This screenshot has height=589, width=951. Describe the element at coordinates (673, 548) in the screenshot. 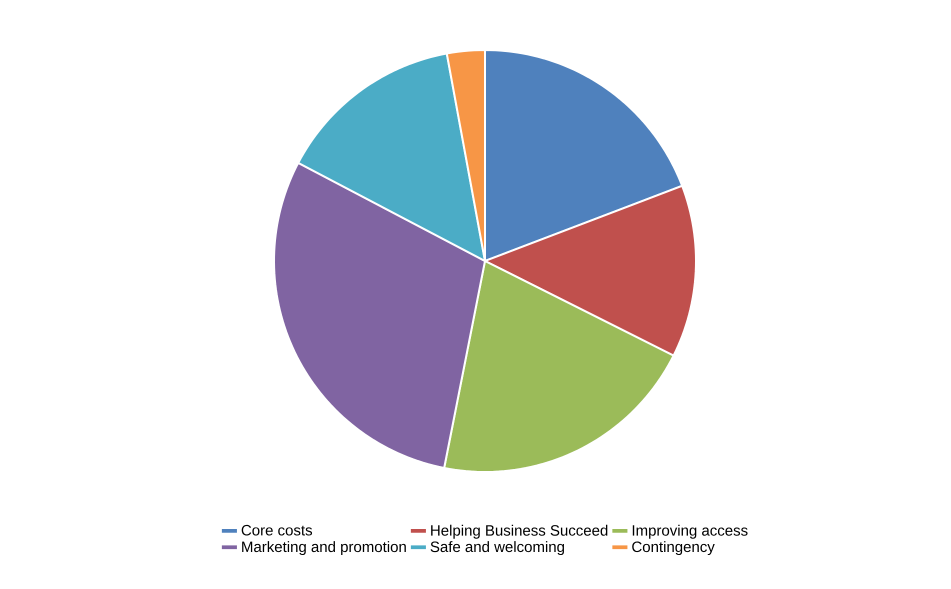

I see `legend-label: Contingency` at that location.